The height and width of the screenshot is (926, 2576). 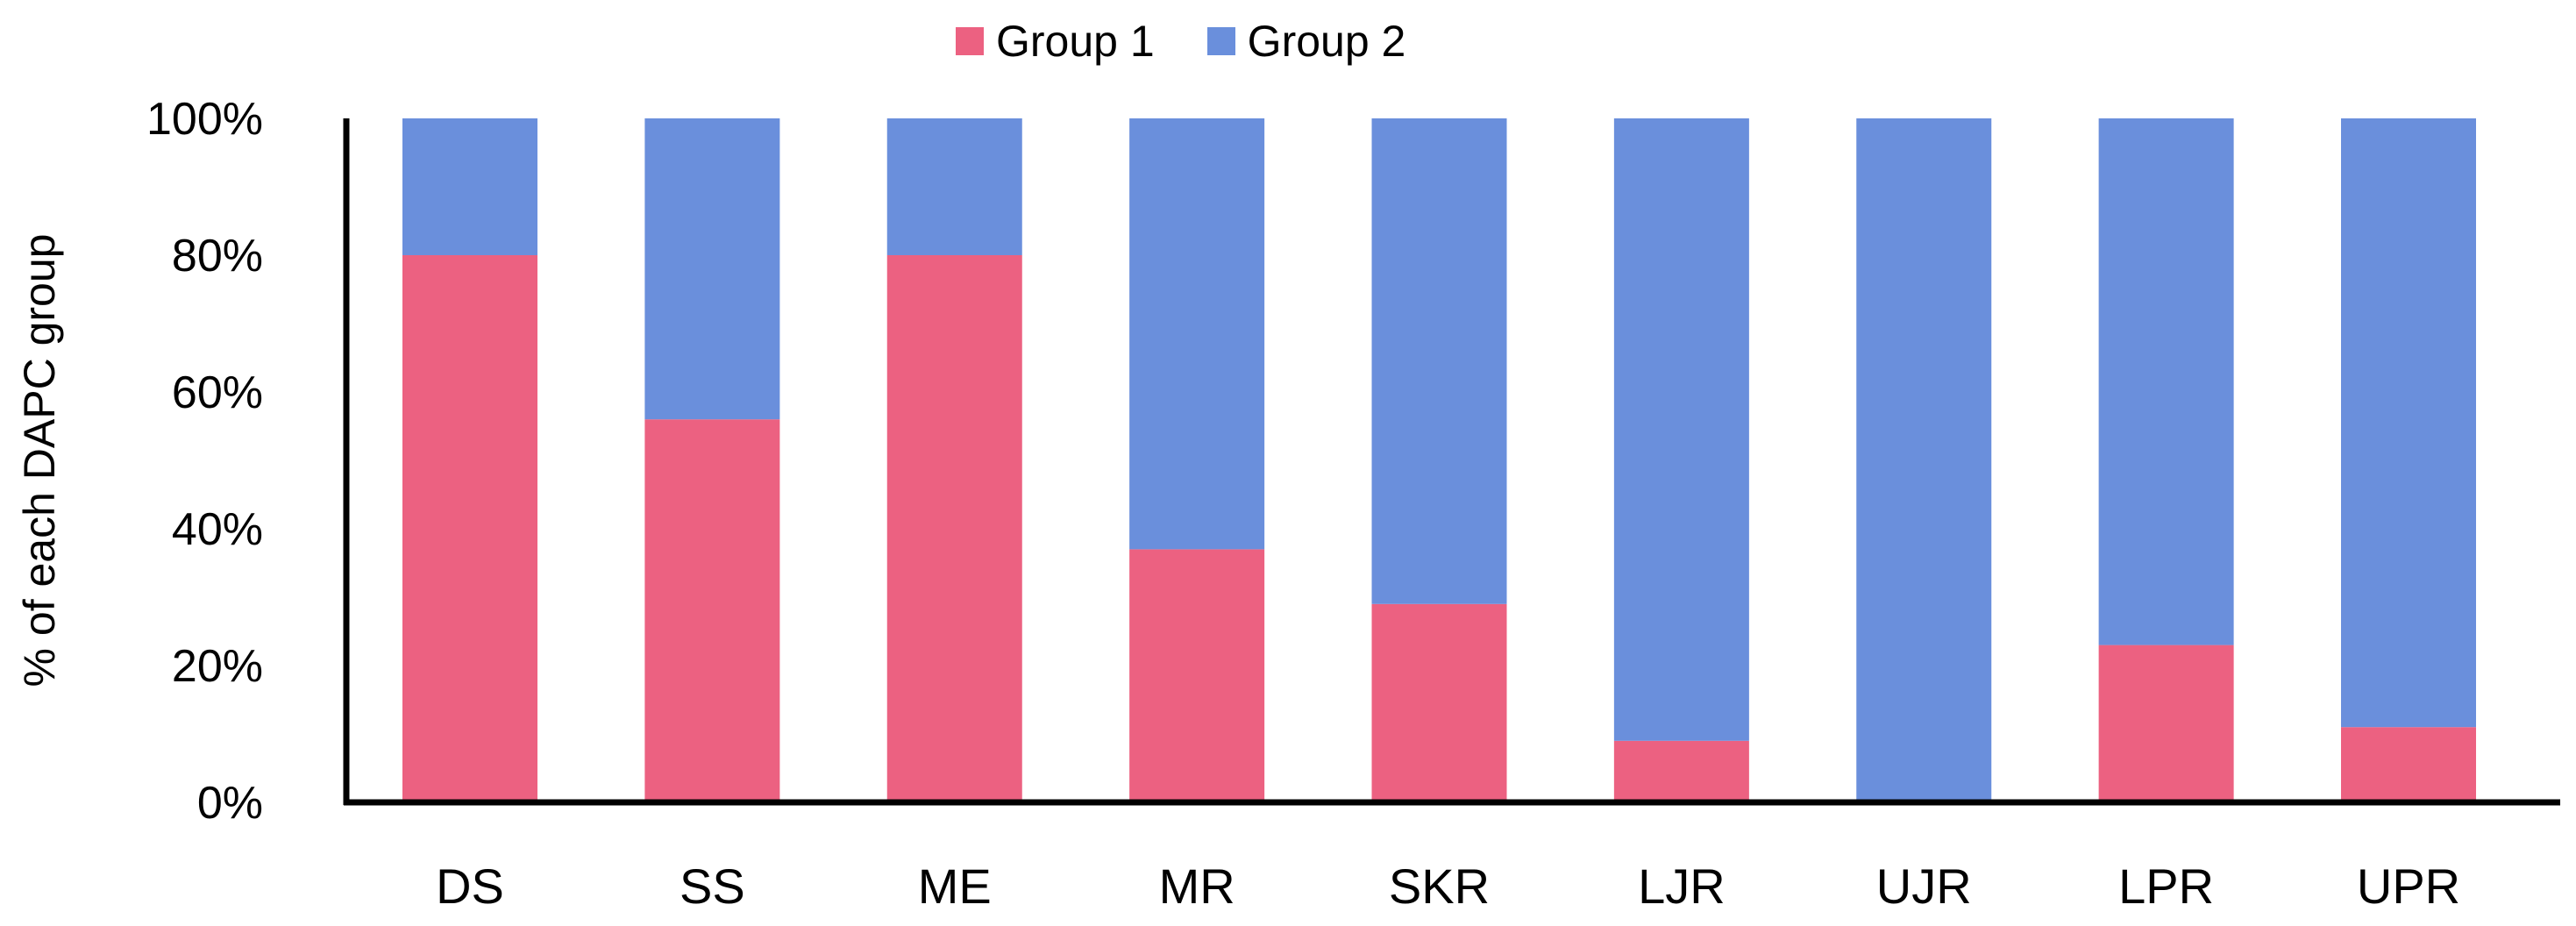 I want to click on y-tick-label: 40%, so click(x=217, y=529).